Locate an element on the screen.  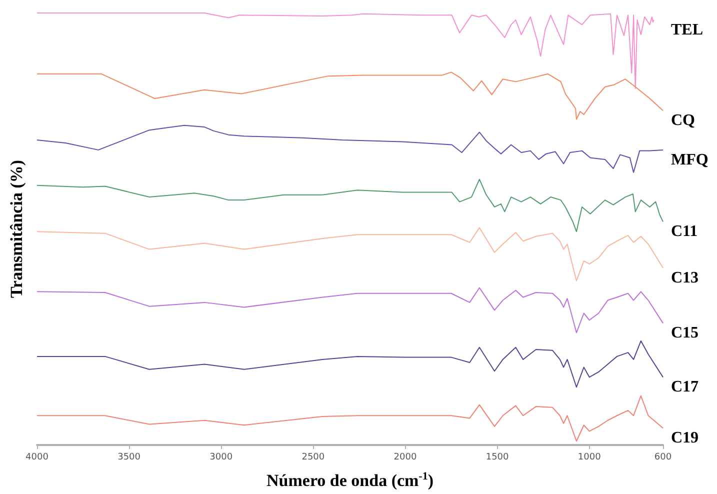
series-label: MFQ is located at coordinates (689, 159).